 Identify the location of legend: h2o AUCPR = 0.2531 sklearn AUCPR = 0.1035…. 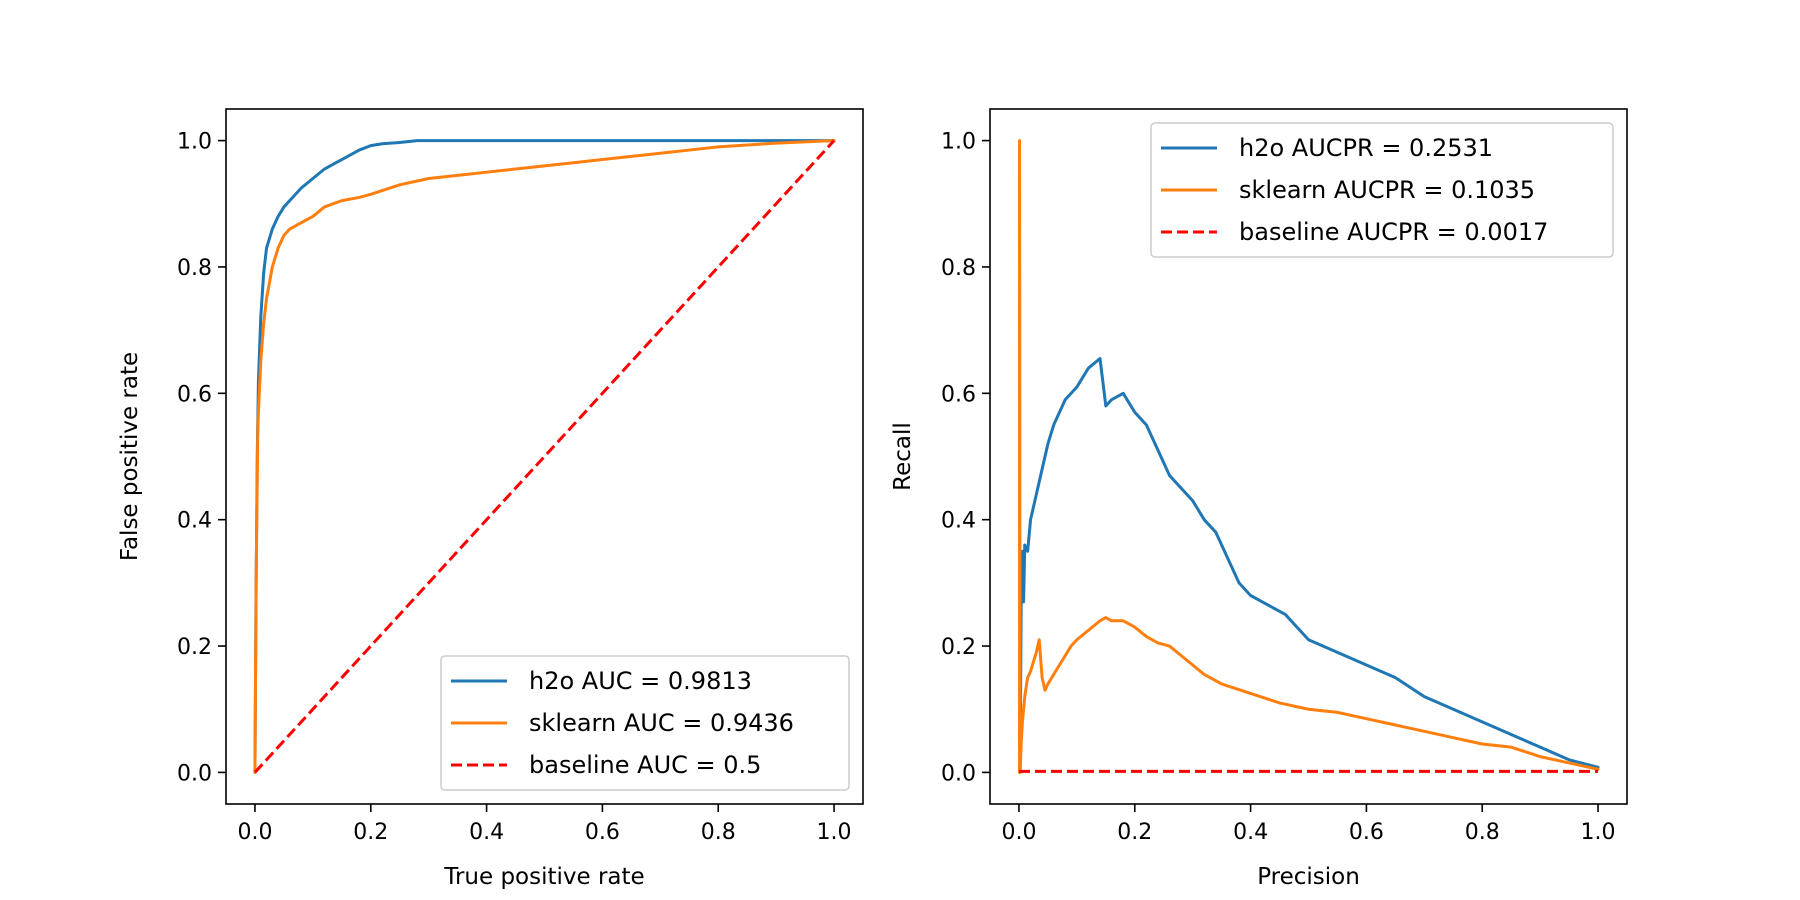
(1382, 190).